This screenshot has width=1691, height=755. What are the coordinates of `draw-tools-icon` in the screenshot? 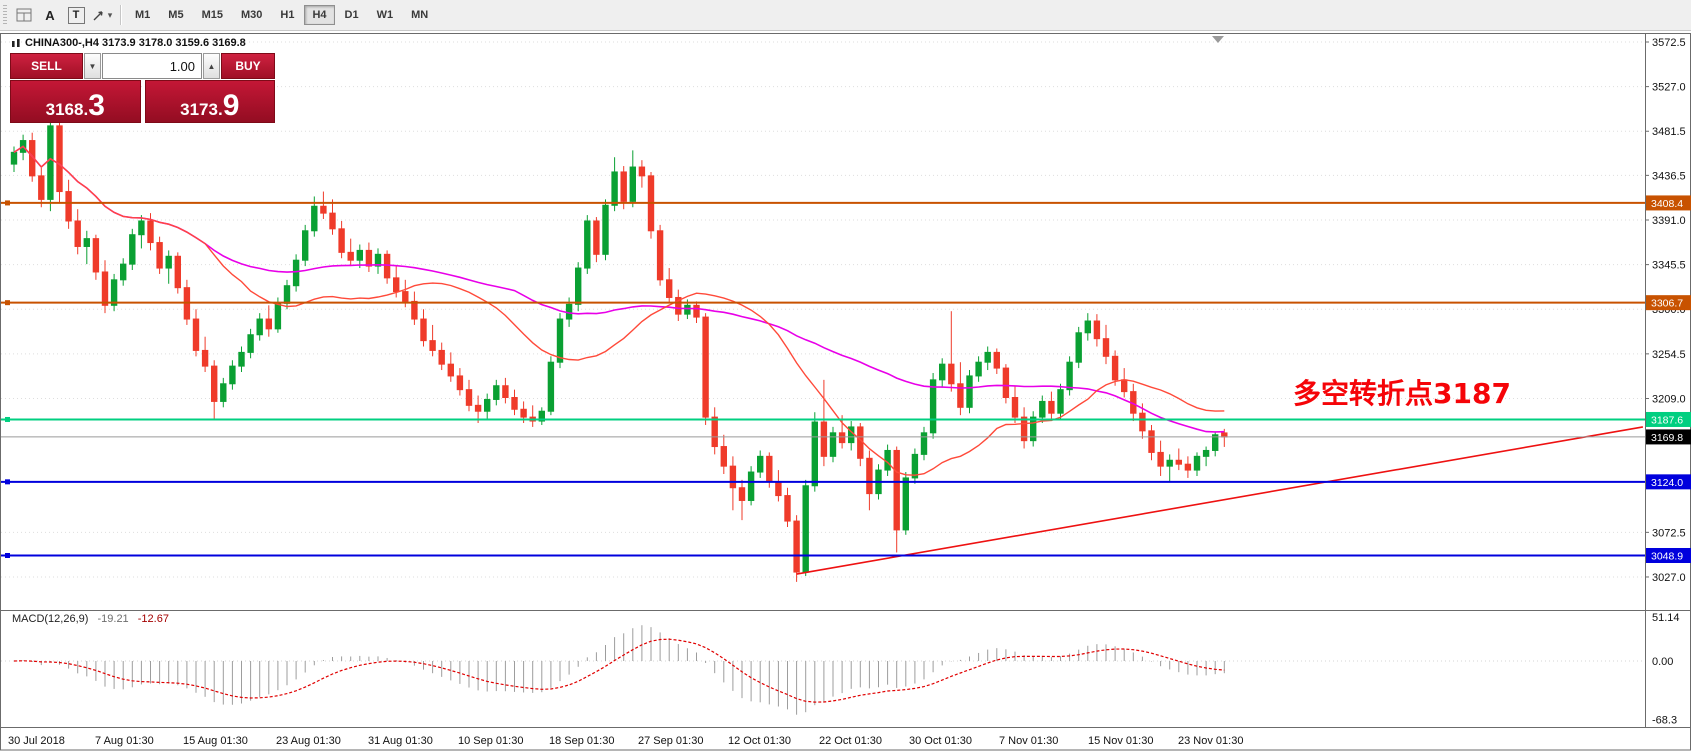 It's located at (98, 16).